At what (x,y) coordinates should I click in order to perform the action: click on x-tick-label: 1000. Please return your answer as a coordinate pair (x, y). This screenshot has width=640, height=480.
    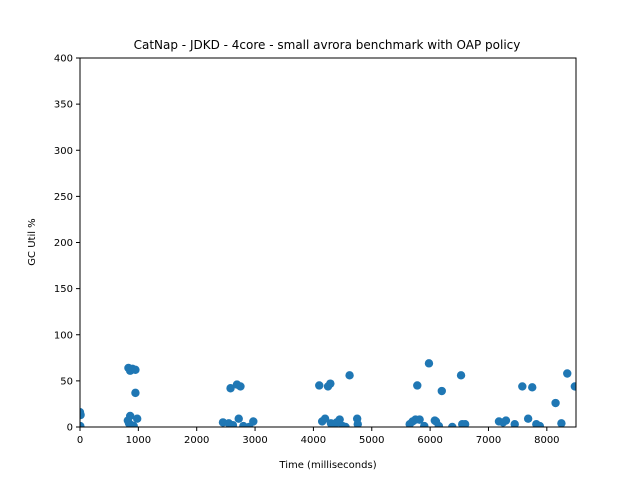
    Looking at the image, I should click on (138, 440).